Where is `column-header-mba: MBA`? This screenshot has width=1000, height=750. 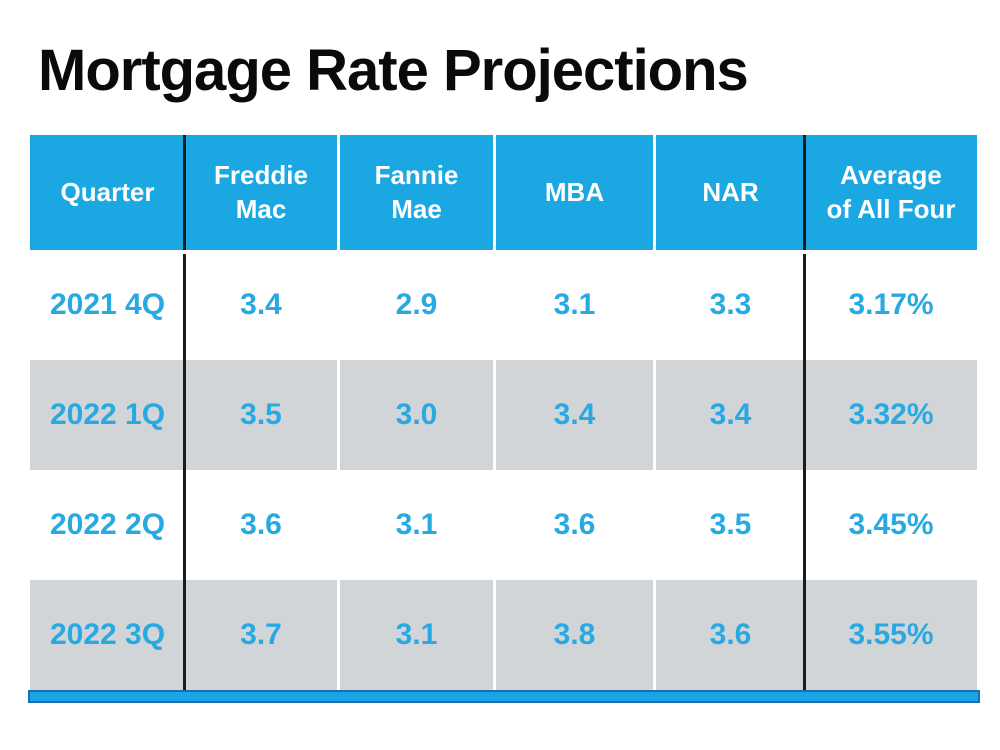 column-header-mba: MBA is located at coordinates (573, 192).